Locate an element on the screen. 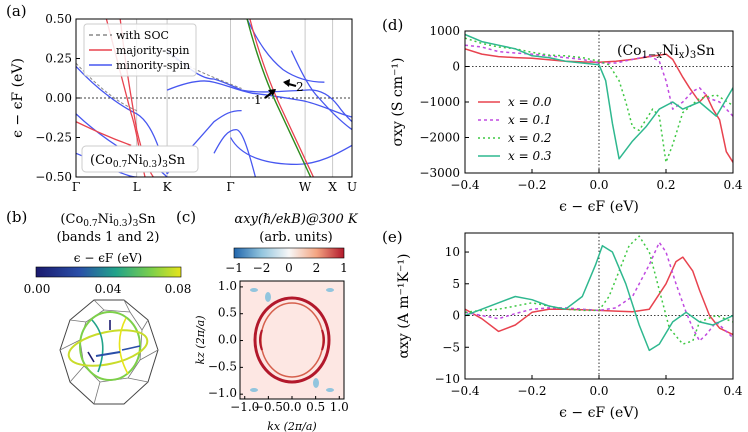 The height and width of the screenshot is (432, 748). alpha-xy-plot is located at coordinates (599, 306).